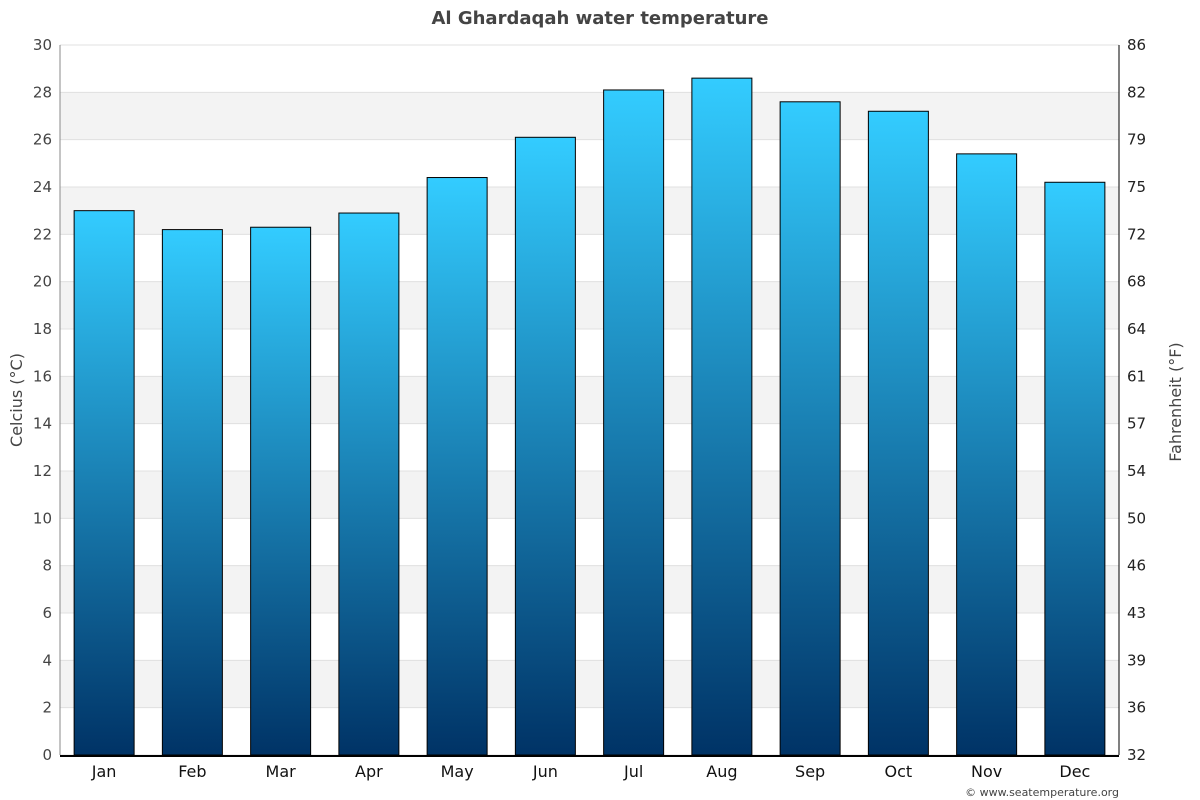 The height and width of the screenshot is (800, 1200). What do you see at coordinates (47, 613) in the screenshot?
I see `y-tick-label: 6` at bounding box center [47, 613].